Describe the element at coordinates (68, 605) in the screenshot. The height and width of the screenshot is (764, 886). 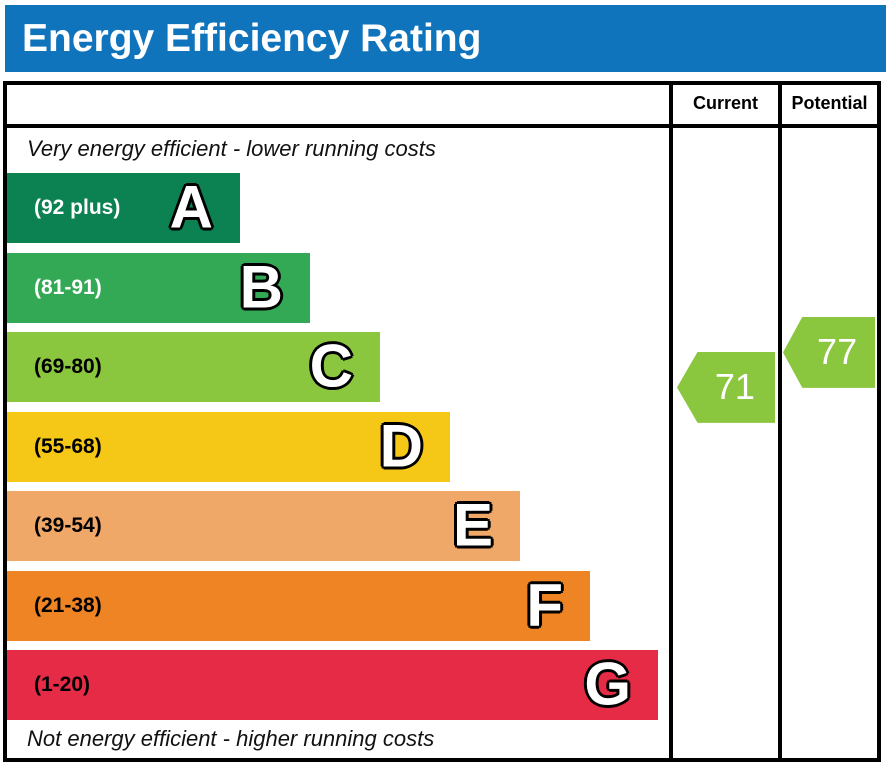
I see `band-range-label: (21-38)` at that location.